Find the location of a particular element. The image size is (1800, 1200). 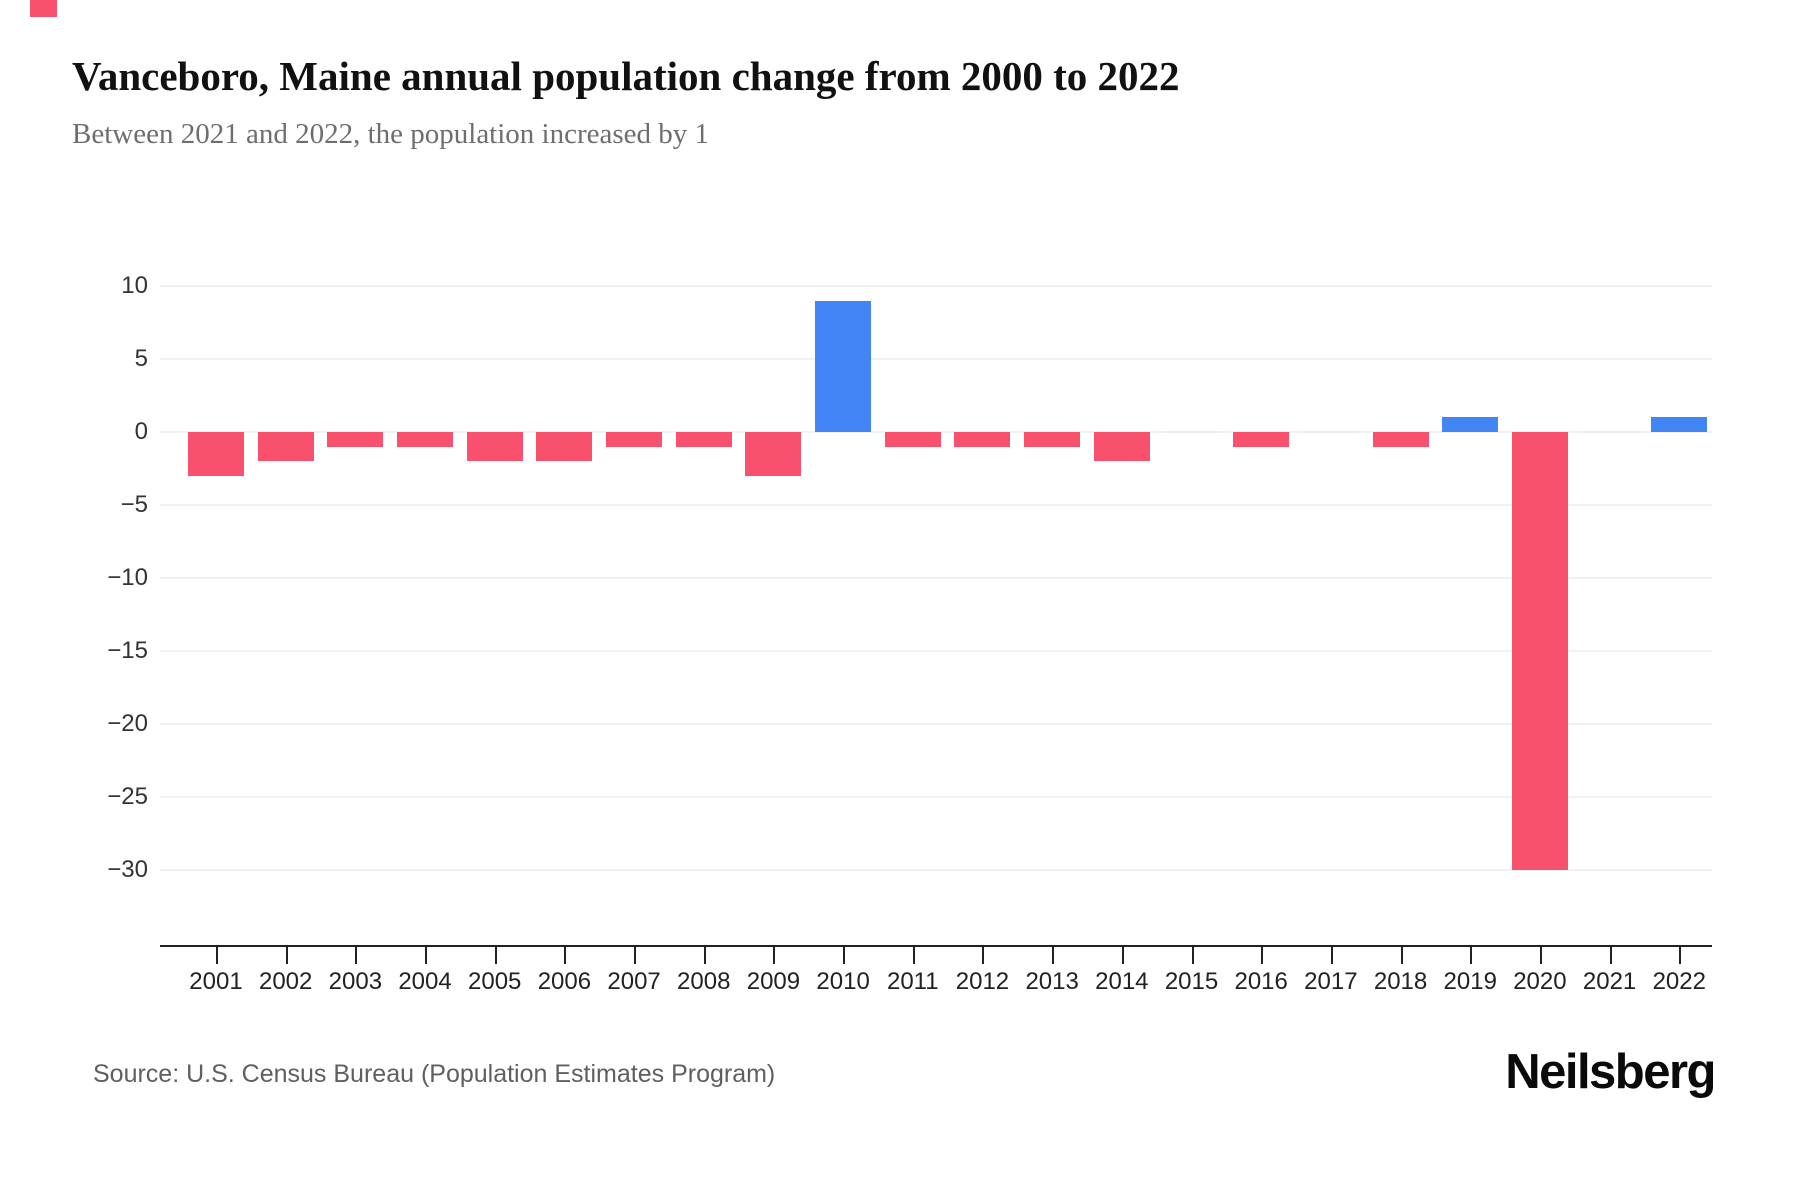

y-axis-label--15: −15 is located at coordinates (127, 650).